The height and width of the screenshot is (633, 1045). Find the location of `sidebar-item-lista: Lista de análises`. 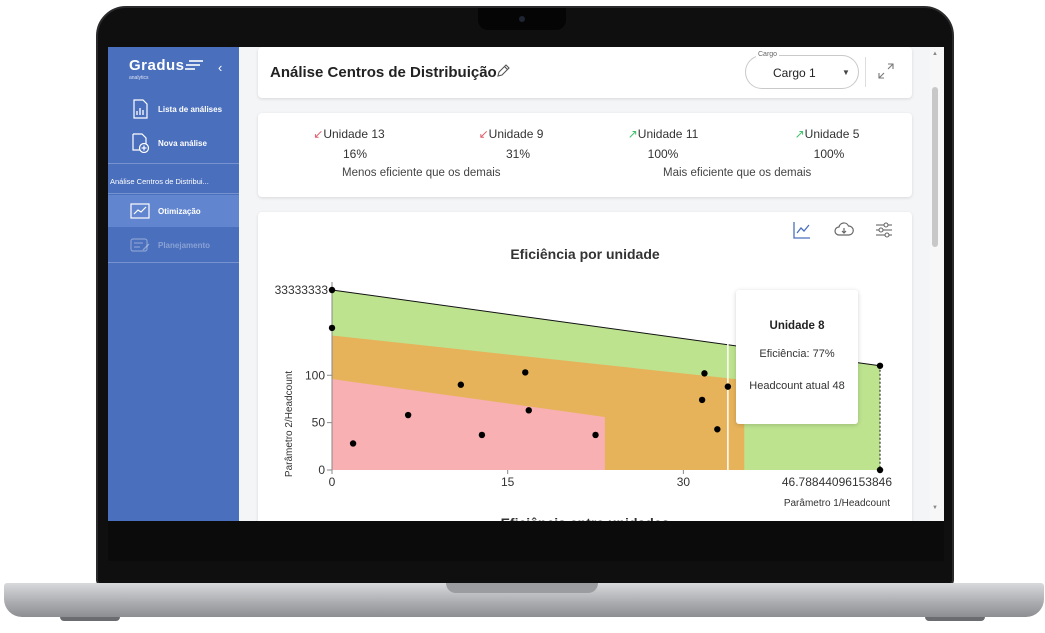

sidebar-item-lista: Lista de análises is located at coordinates (173, 109).